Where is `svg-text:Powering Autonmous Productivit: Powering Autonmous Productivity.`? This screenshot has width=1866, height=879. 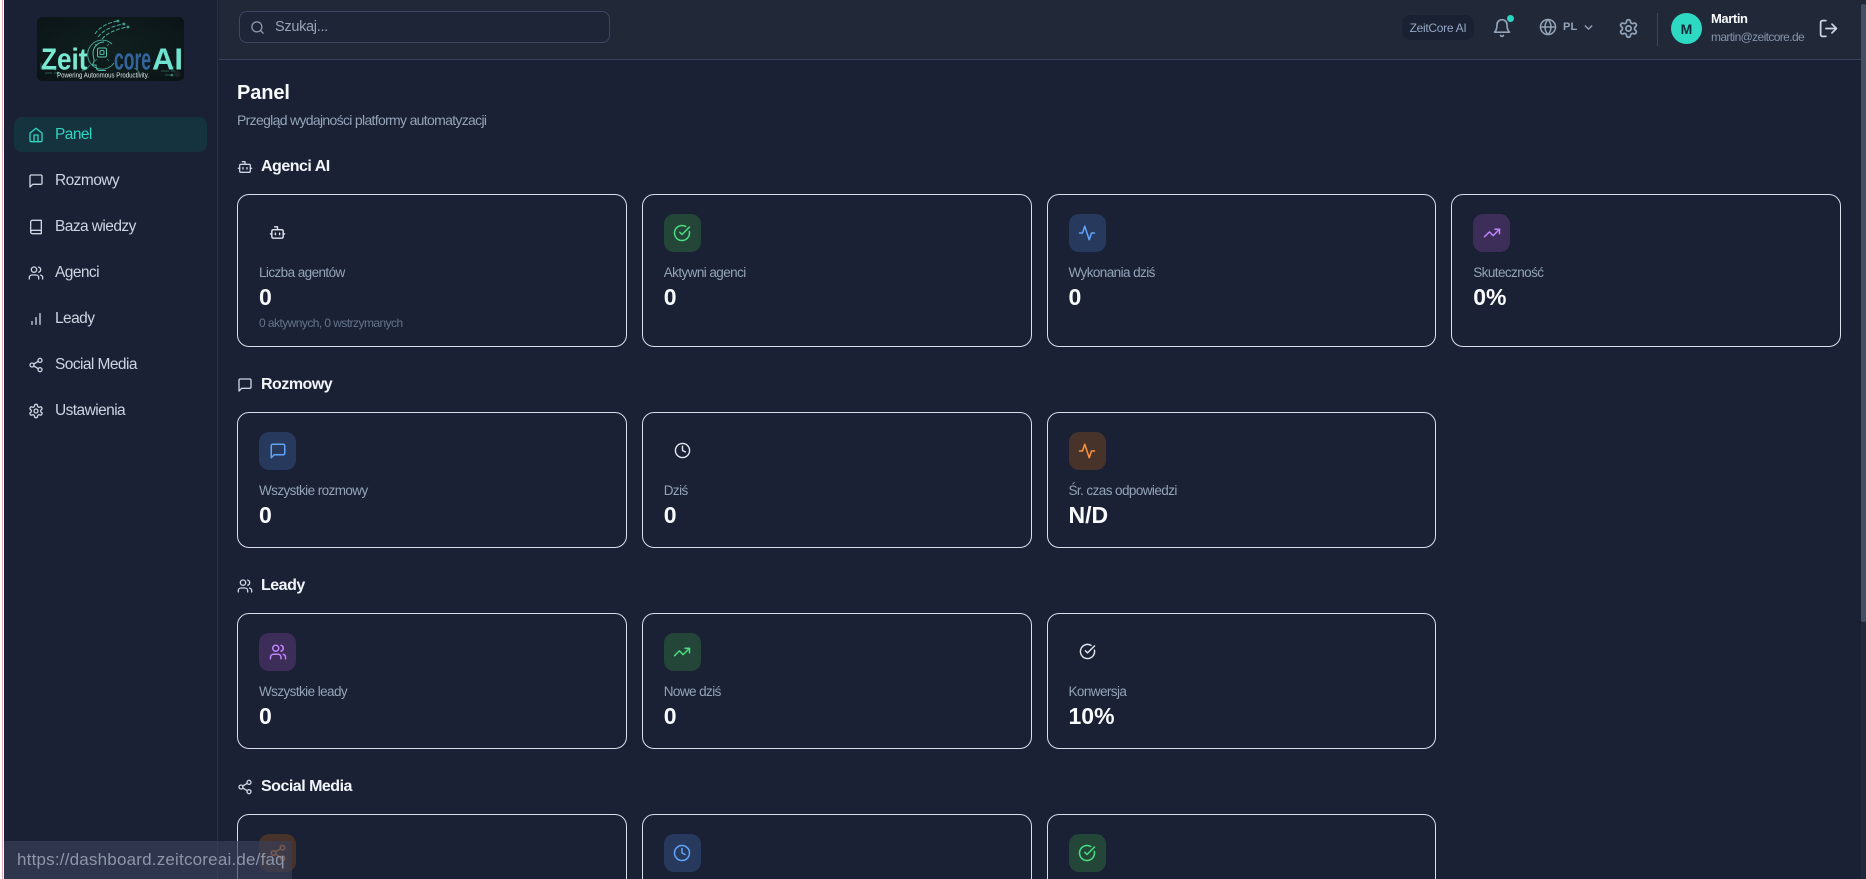 svg-text:Powering Autonmous Productivit: Powering Autonmous Productivity. is located at coordinates (103, 76).